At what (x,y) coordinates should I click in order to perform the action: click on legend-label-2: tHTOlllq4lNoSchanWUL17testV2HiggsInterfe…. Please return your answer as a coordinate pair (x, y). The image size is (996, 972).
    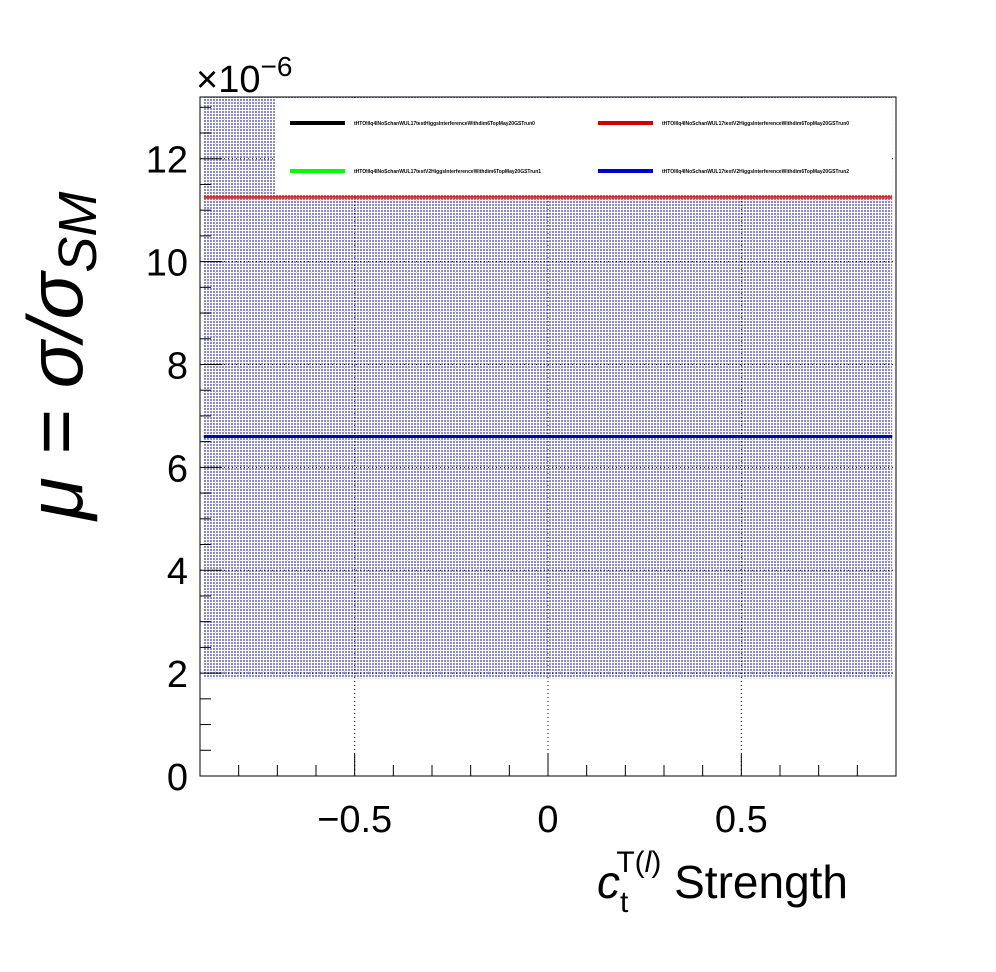
    Looking at the image, I should click on (447, 172).